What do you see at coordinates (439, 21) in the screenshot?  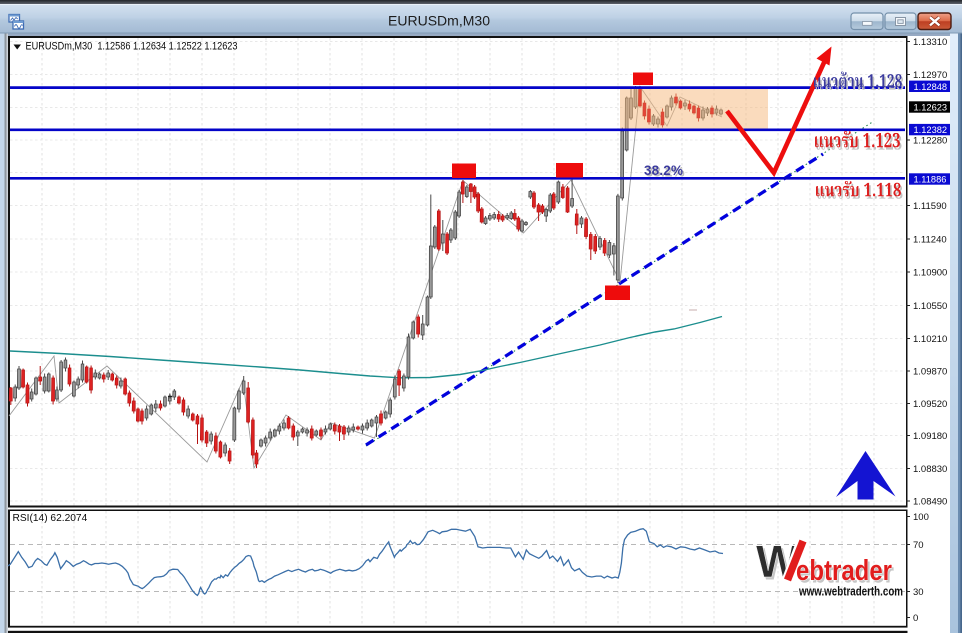 I see `svg-text: EURUSDm,M30` at bounding box center [439, 21].